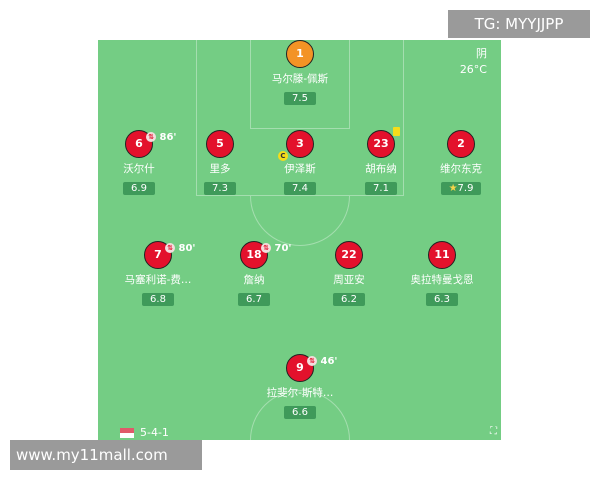  What do you see at coordinates (300, 386) in the screenshot?
I see `player-9: 9 ⇅ 46' 拉斐尔-斯特… 6.6` at bounding box center [300, 386].